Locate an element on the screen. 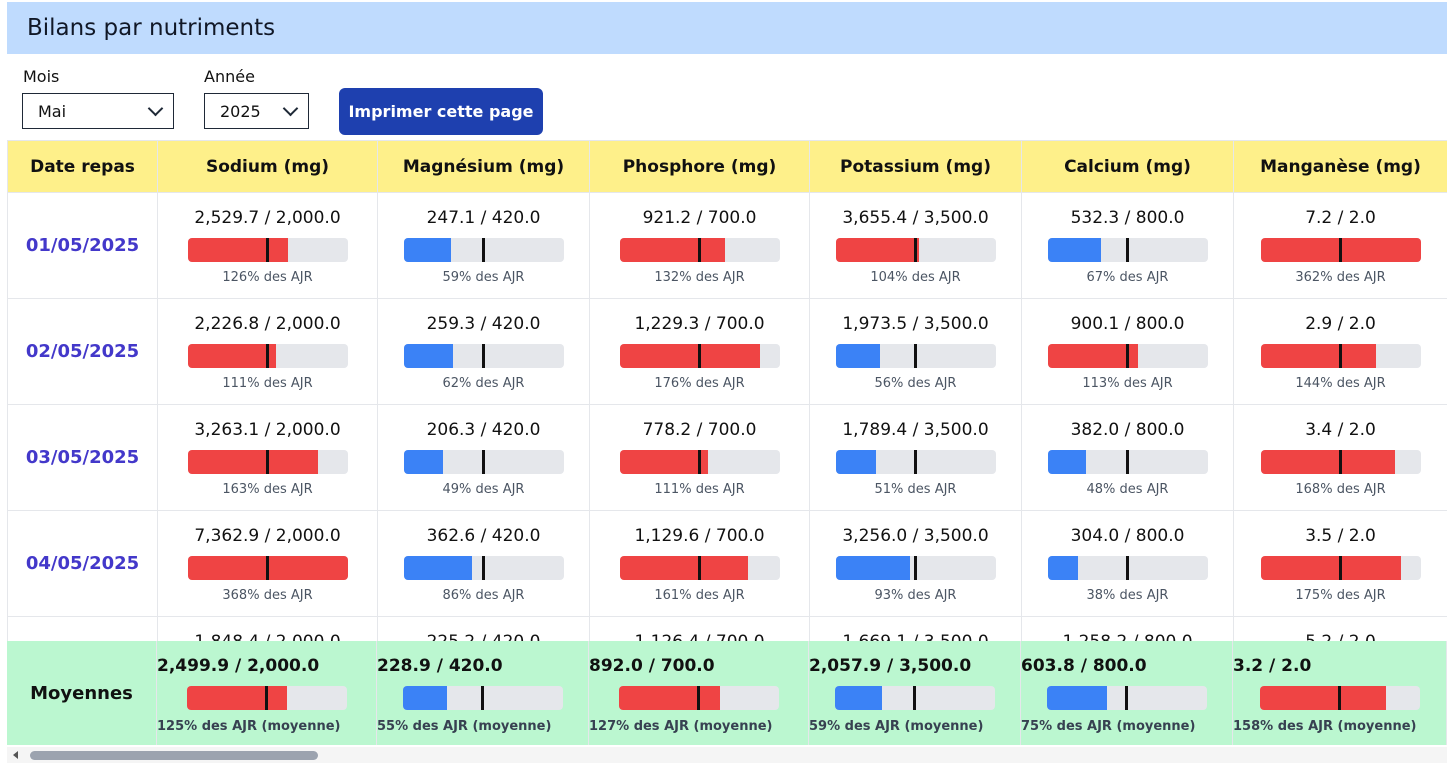 The height and width of the screenshot is (777, 1447). column-header-sodium: Sodium (mg) is located at coordinates (267, 166).